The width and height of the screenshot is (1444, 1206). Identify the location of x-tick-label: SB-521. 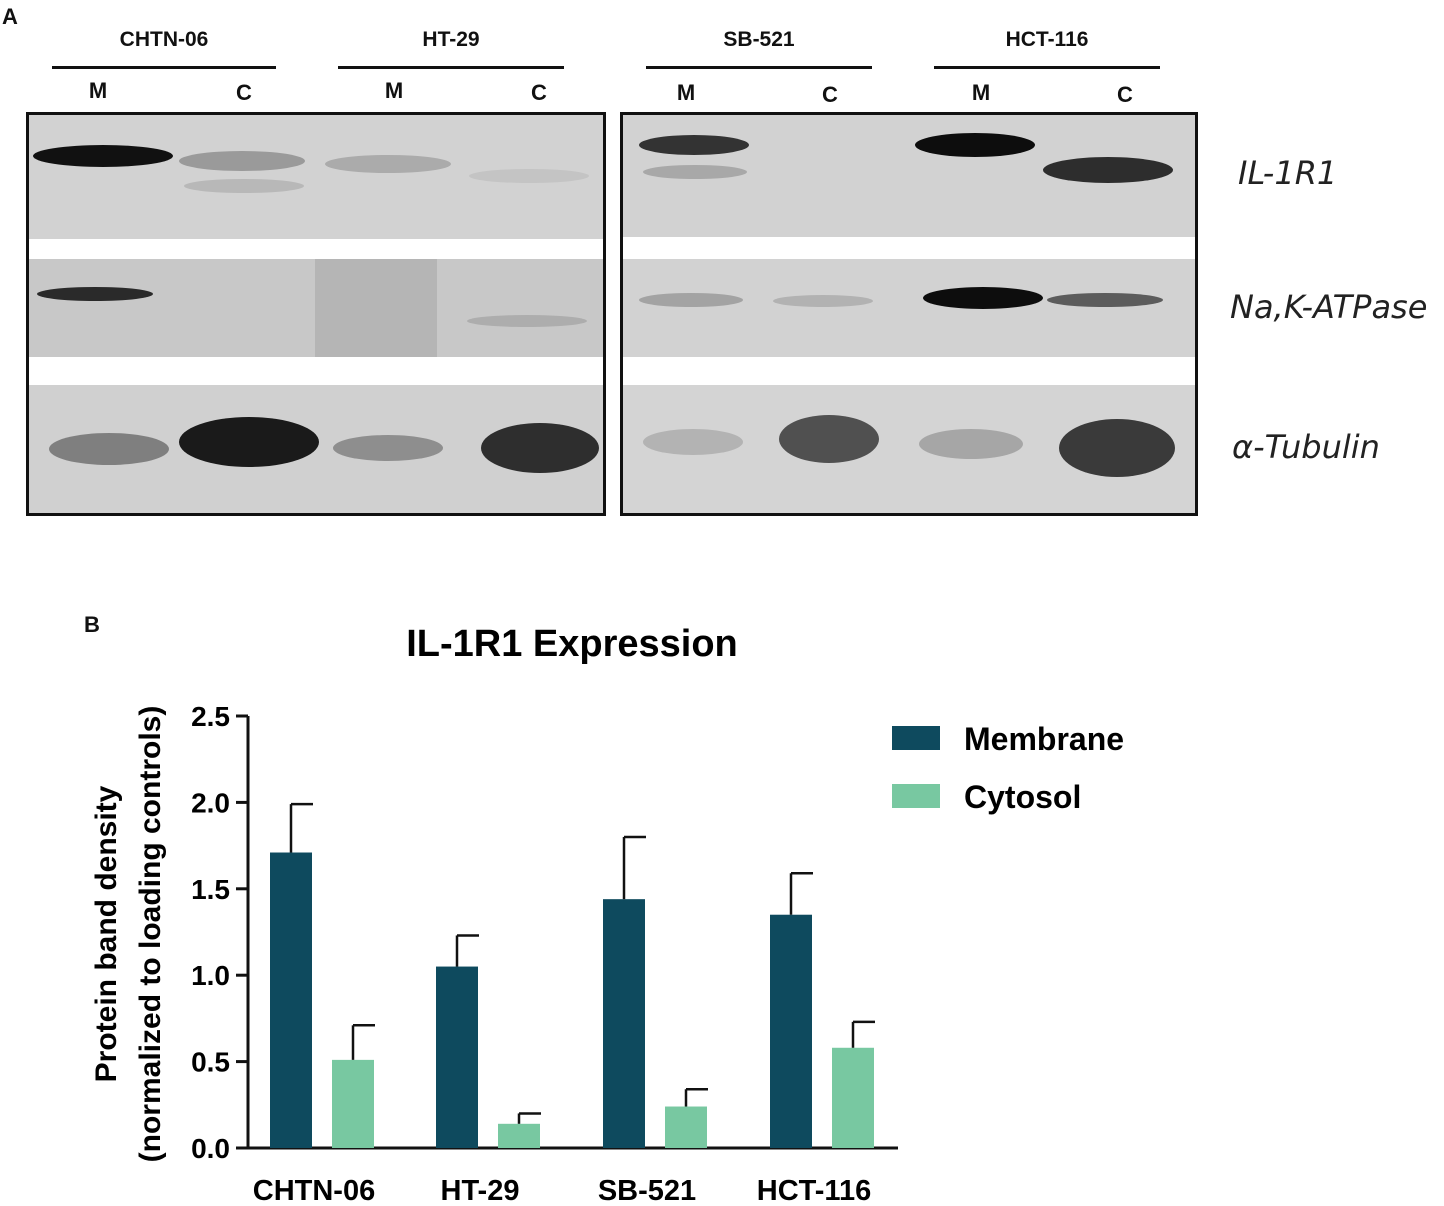
(647, 1190).